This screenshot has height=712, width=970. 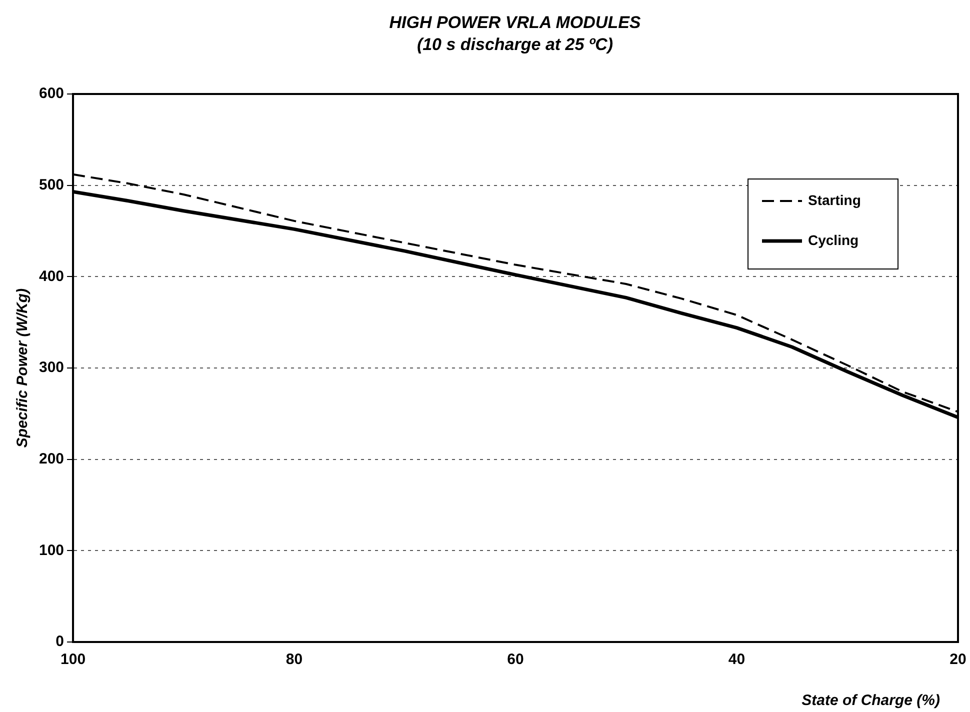 I want to click on x-tick-label: 40, so click(x=737, y=659).